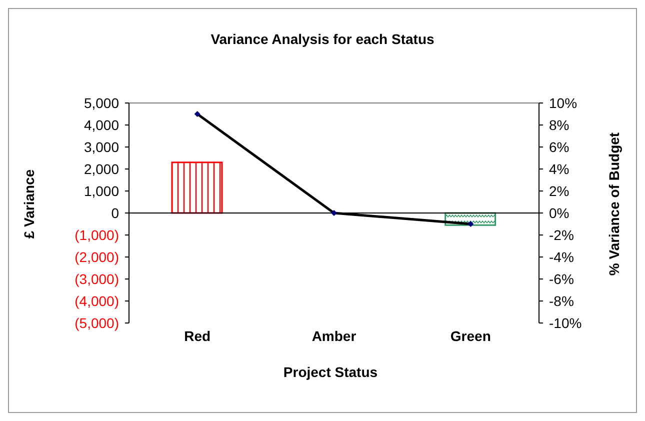 This screenshot has width=645, height=421. Describe the element at coordinates (559, 147) in the screenshot. I see `y2-tick-label: 6%` at that location.